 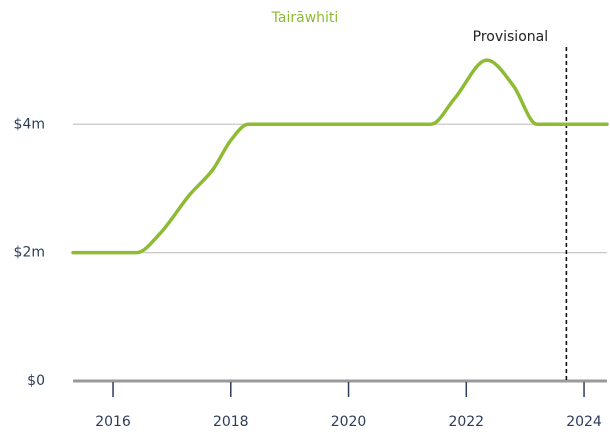 I want to click on chart-title: Tairāwhiti, so click(x=305, y=18).